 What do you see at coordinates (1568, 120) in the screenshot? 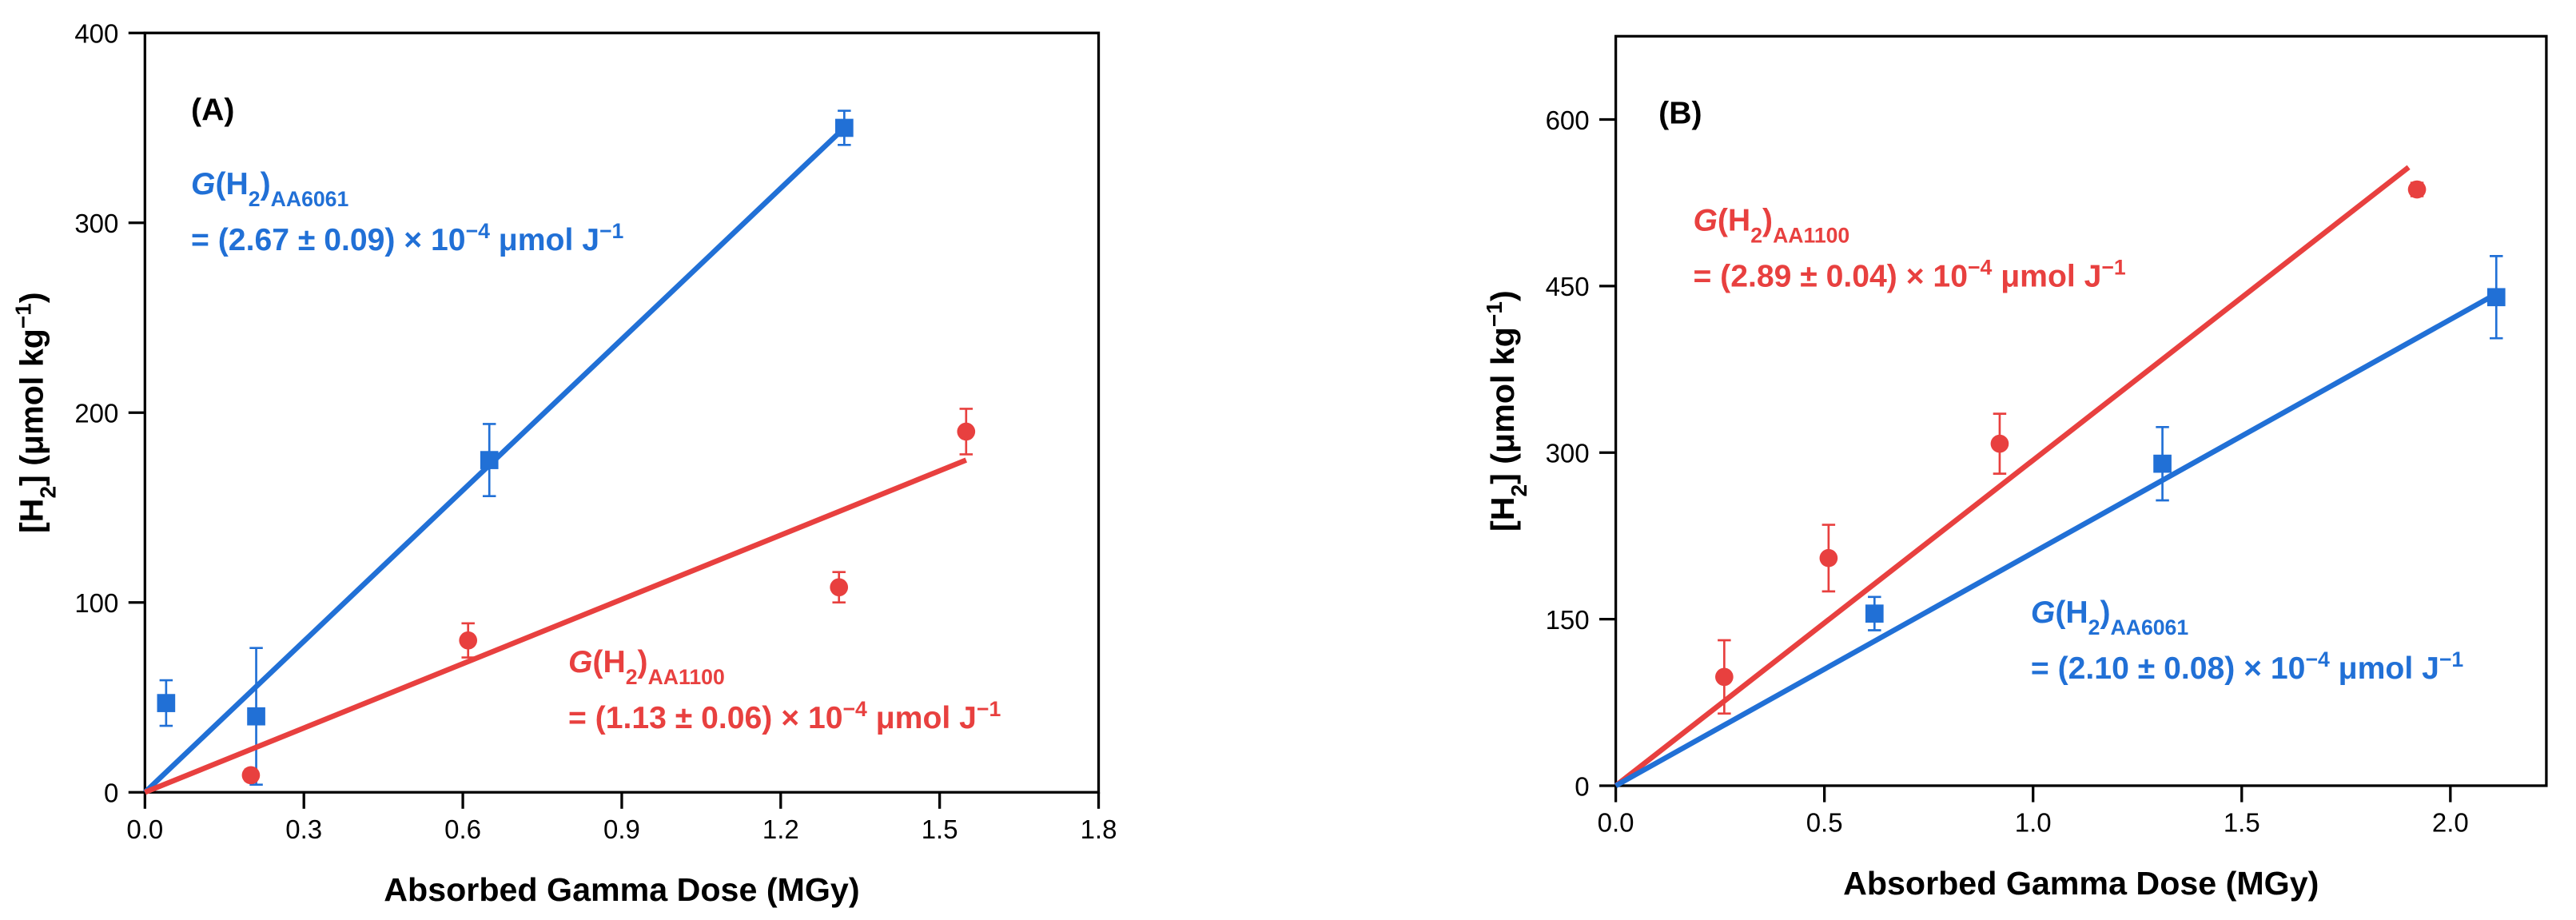
I see `y-tick-label: 600` at bounding box center [1568, 120].